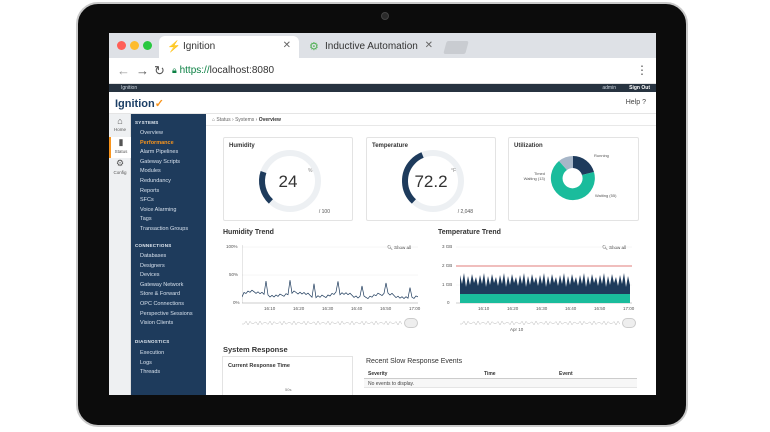 The width and height of the screenshot is (770, 432). I want to click on back-icon: ←, so click(123, 70).